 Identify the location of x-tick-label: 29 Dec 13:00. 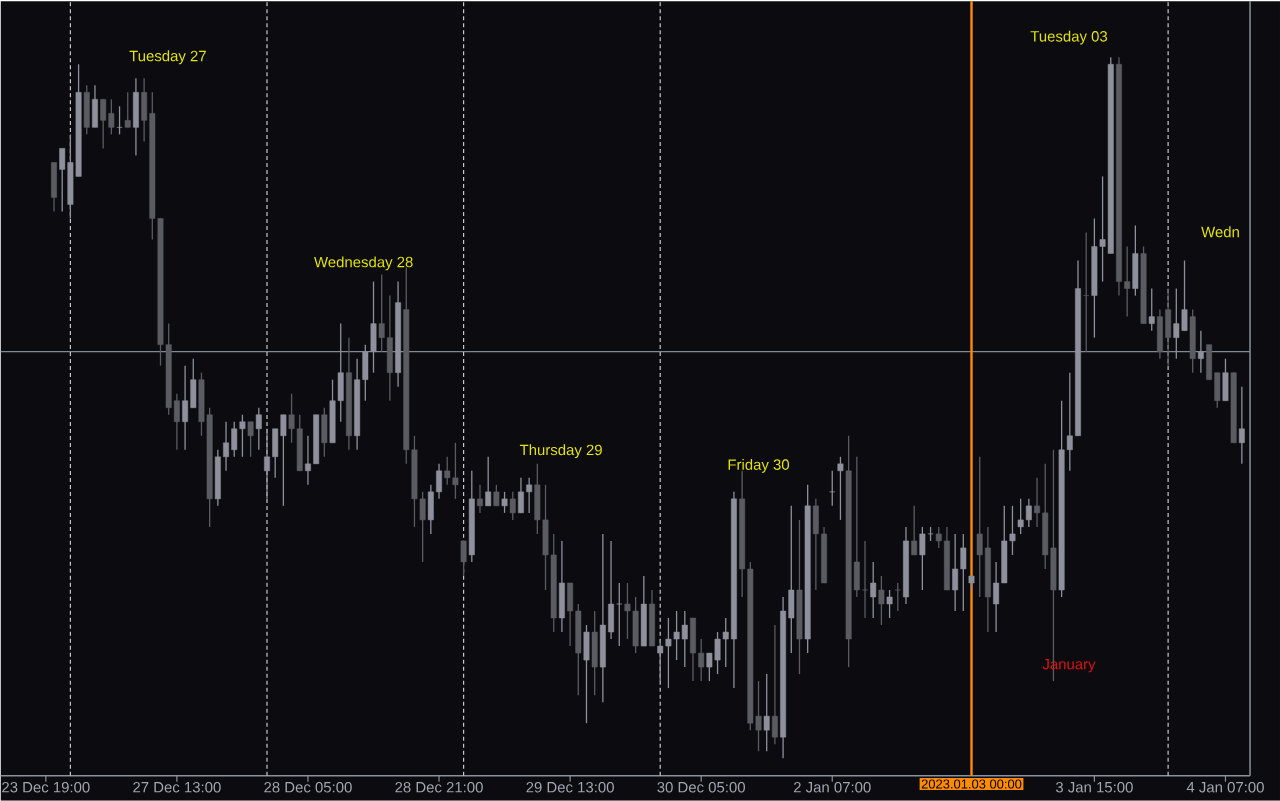
(570, 787).